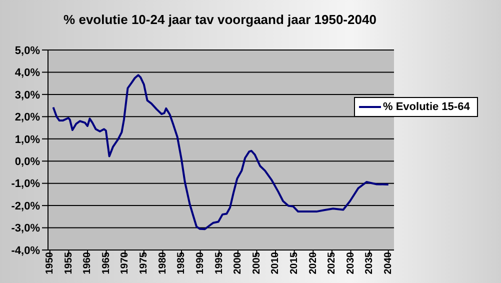 The height and width of the screenshot is (283, 501). I want to click on y-tick-label: 0,0%, so click(27, 162).